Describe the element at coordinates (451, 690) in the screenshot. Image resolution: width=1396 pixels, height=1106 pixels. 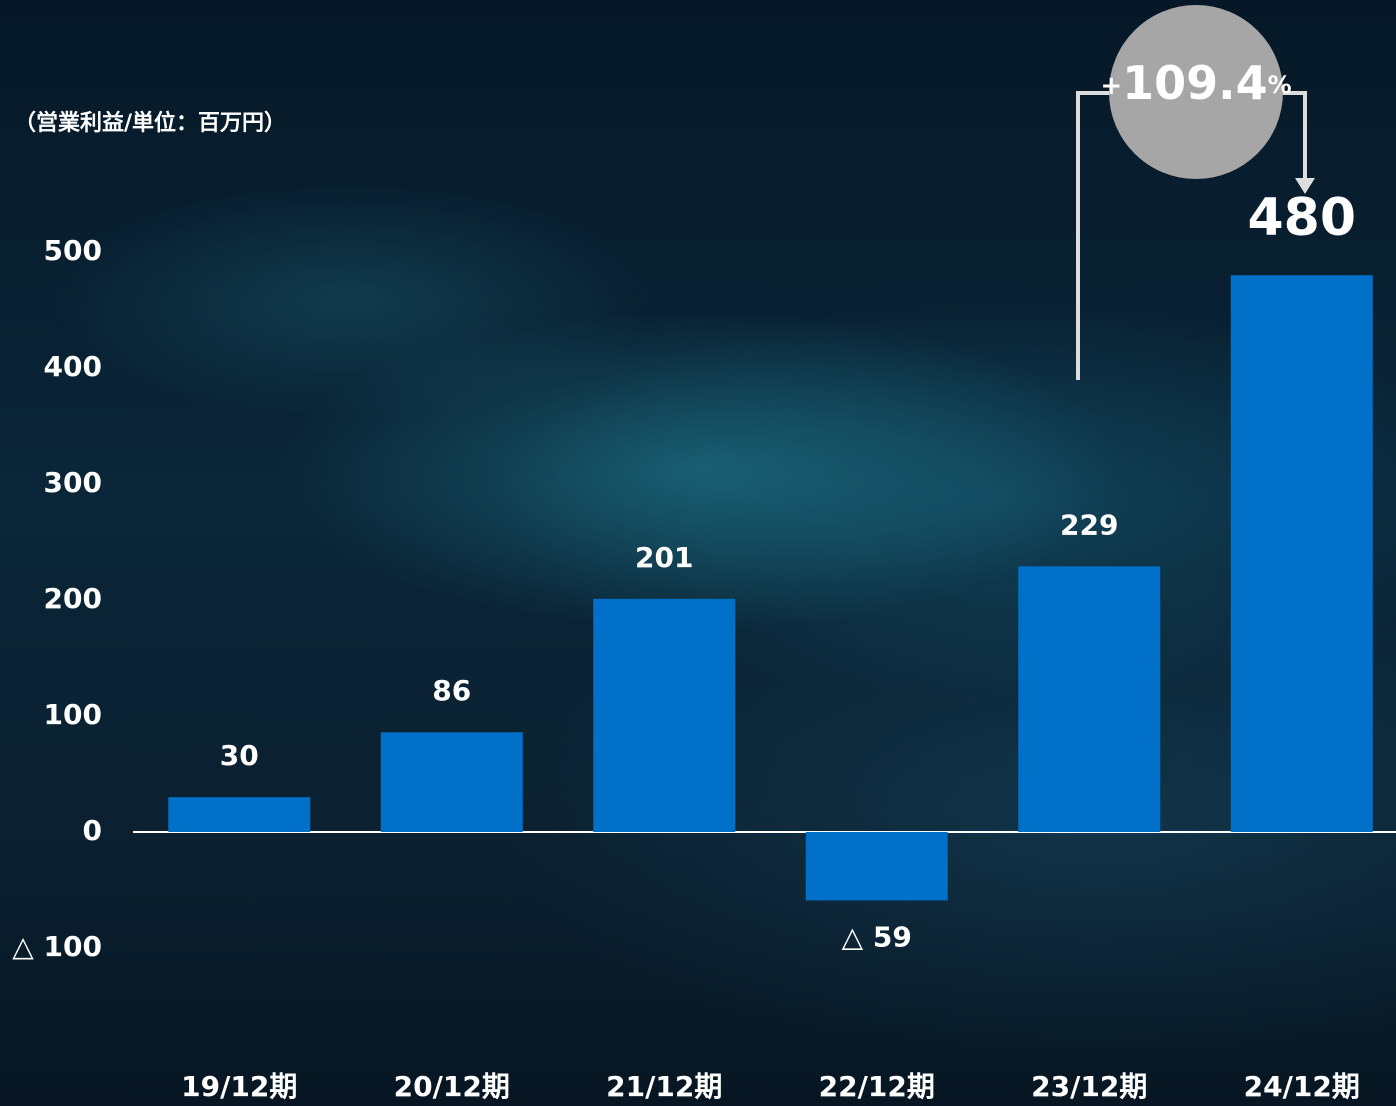
I see `value-label: 86` at that location.